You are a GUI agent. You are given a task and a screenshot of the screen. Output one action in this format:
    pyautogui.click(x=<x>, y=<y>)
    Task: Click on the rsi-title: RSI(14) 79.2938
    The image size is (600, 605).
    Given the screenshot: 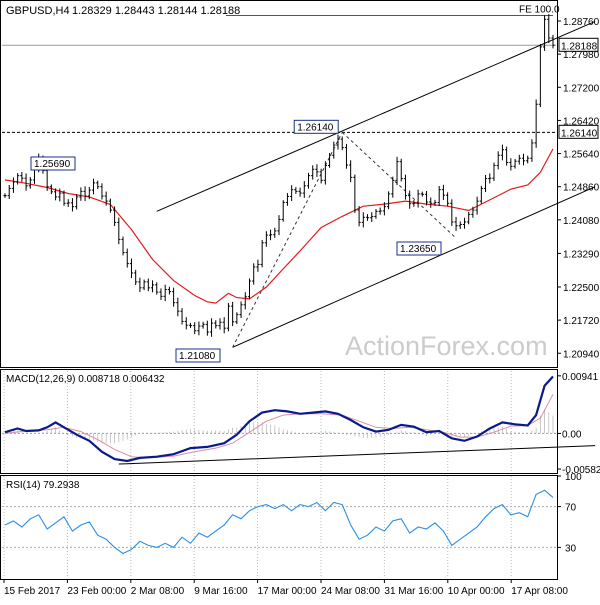 What is the action you would take?
    pyautogui.click(x=43, y=485)
    